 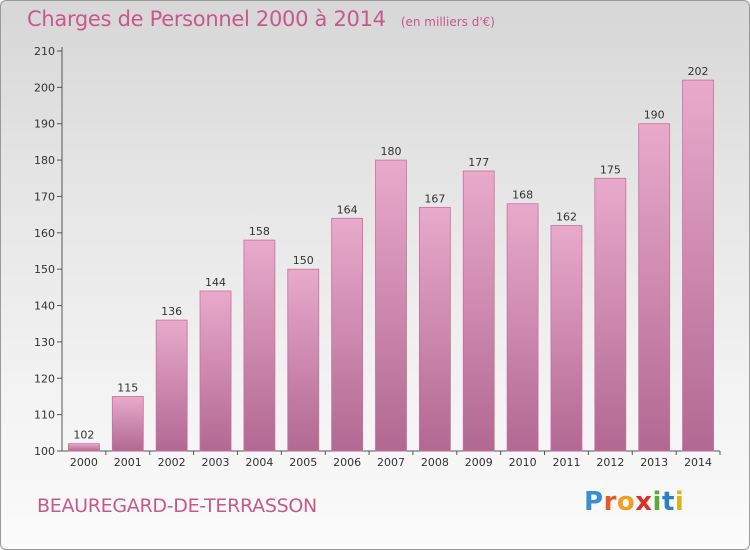 What do you see at coordinates (44, 378) in the screenshot?
I see `y-tick-label: 120` at bounding box center [44, 378].